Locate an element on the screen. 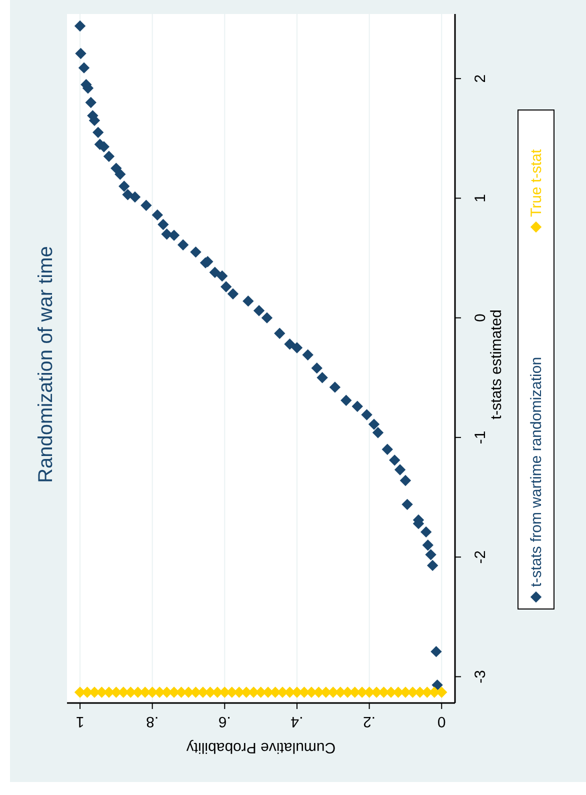 The height and width of the screenshot is (795, 586). x-tick-label: .4 is located at coordinates (297, 721).